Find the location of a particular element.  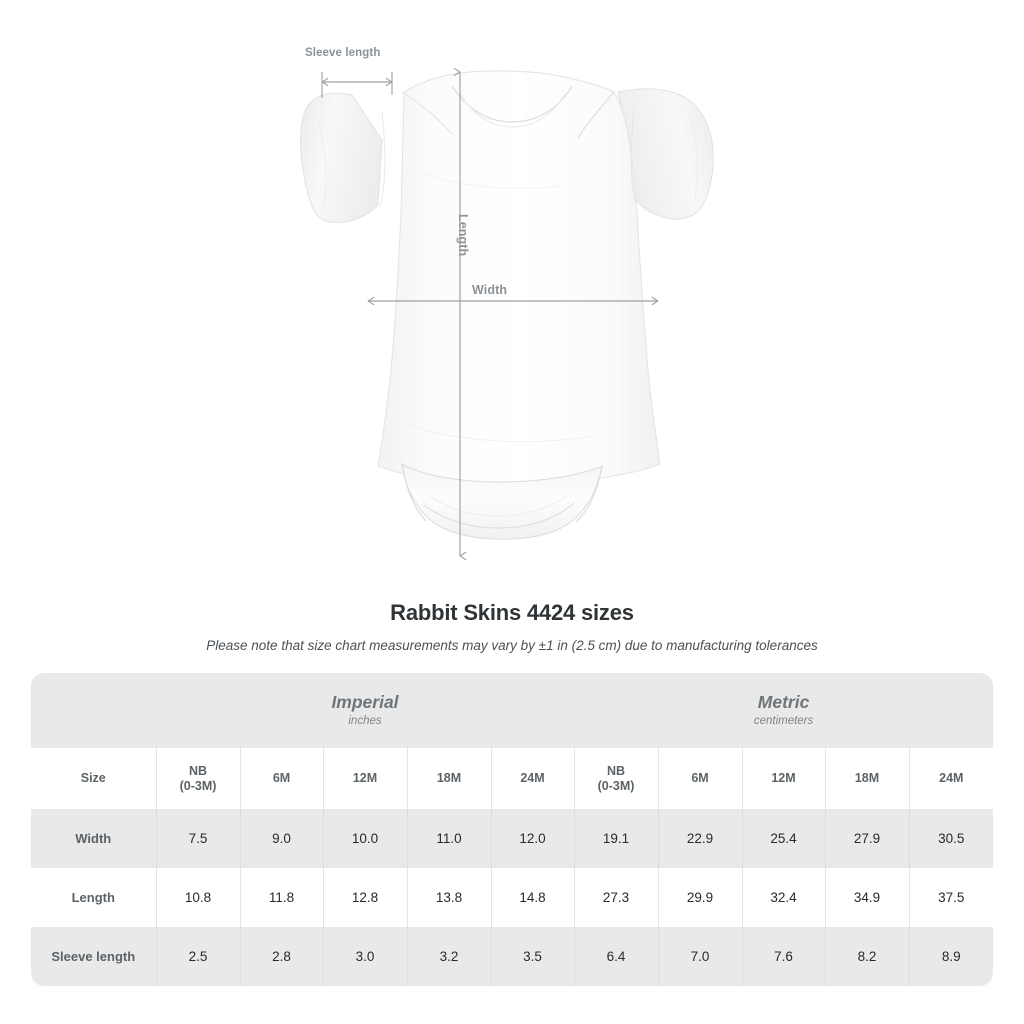

cell-width-12m-metric: 25.4 is located at coordinates (783, 838).